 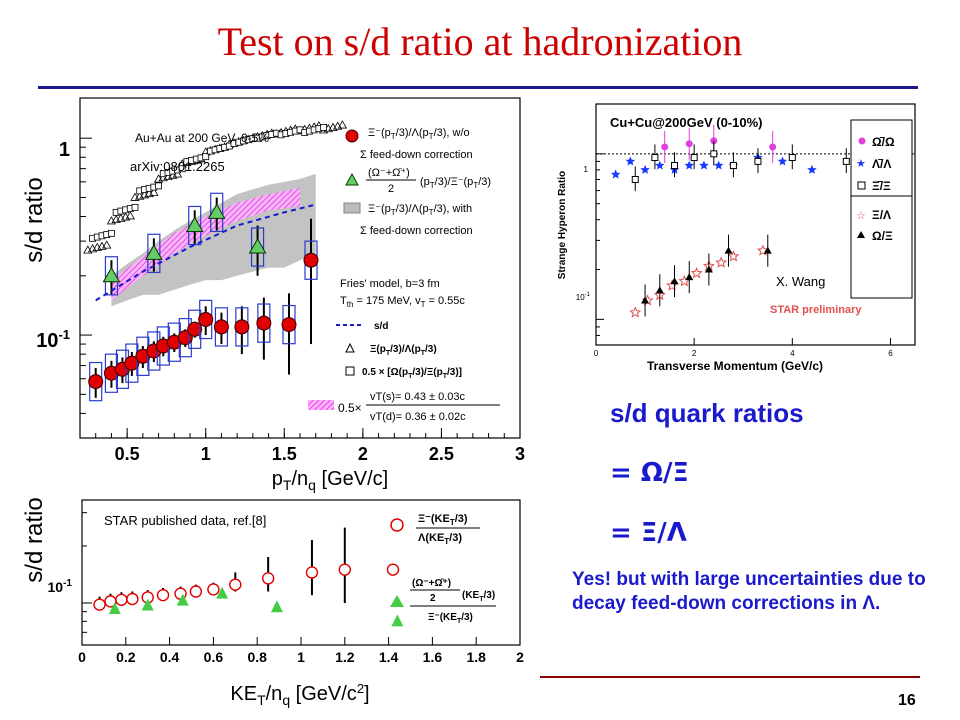 I want to click on cucu-annot-preliminary: STAR preliminary, so click(x=816, y=310).